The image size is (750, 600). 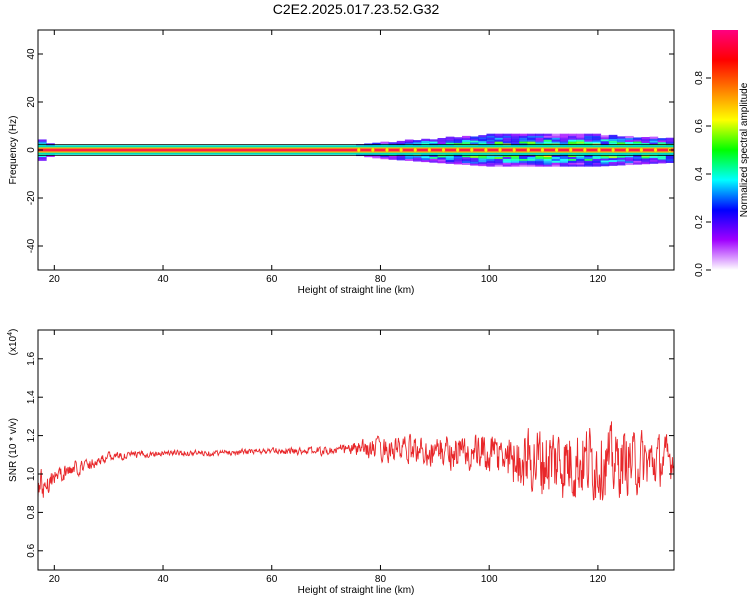 What do you see at coordinates (598, 579) in the screenshot?
I see `snr-x-tick-label: 120` at bounding box center [598, 579].